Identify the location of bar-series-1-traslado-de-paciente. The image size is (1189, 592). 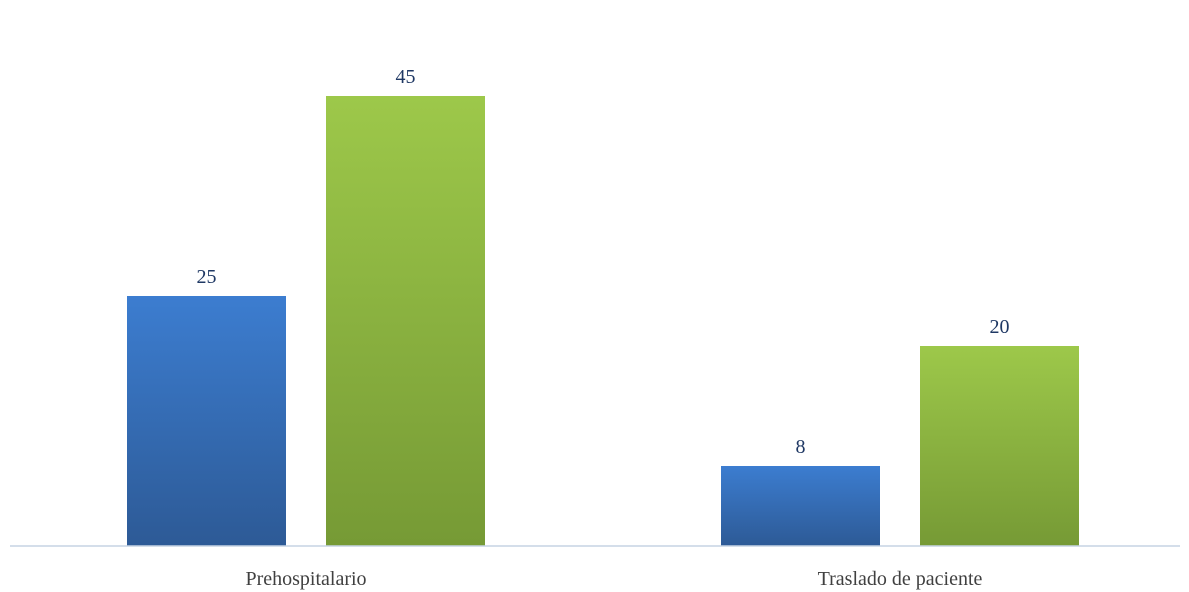
(999, 446).